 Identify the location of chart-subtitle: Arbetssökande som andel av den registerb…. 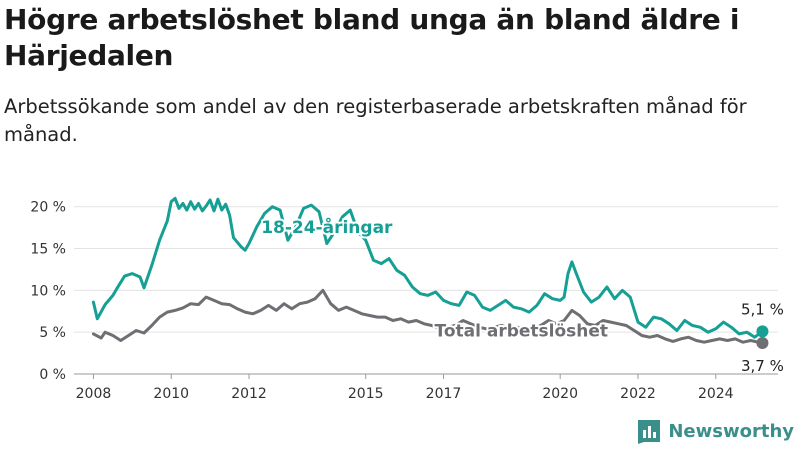
(375, 120).